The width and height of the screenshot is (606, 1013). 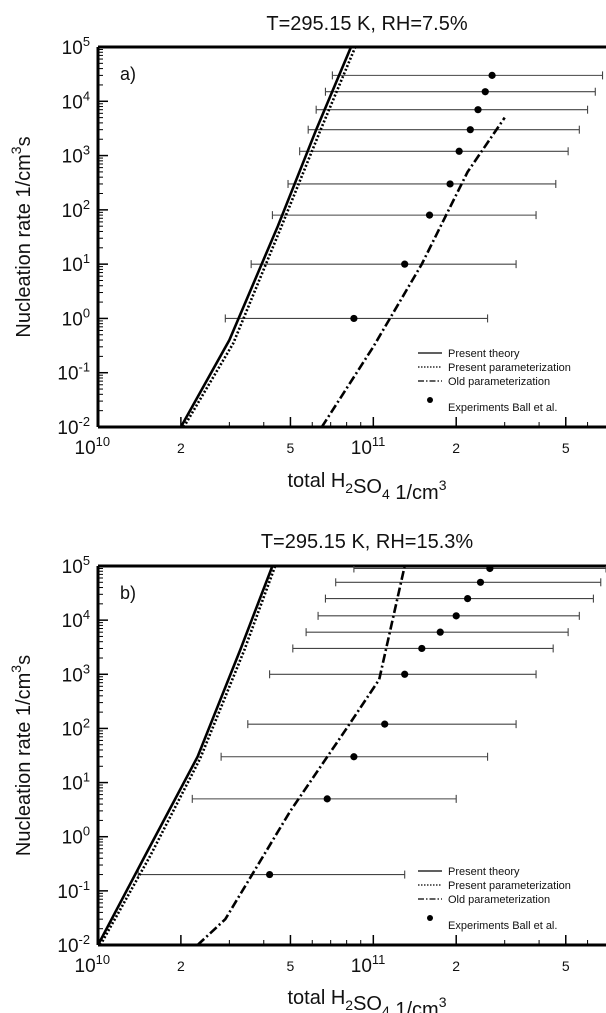 What do you see at coordinates (128, 593) in the screenshot?
I see `panel-label: b)` at bounding box center [128, 593].